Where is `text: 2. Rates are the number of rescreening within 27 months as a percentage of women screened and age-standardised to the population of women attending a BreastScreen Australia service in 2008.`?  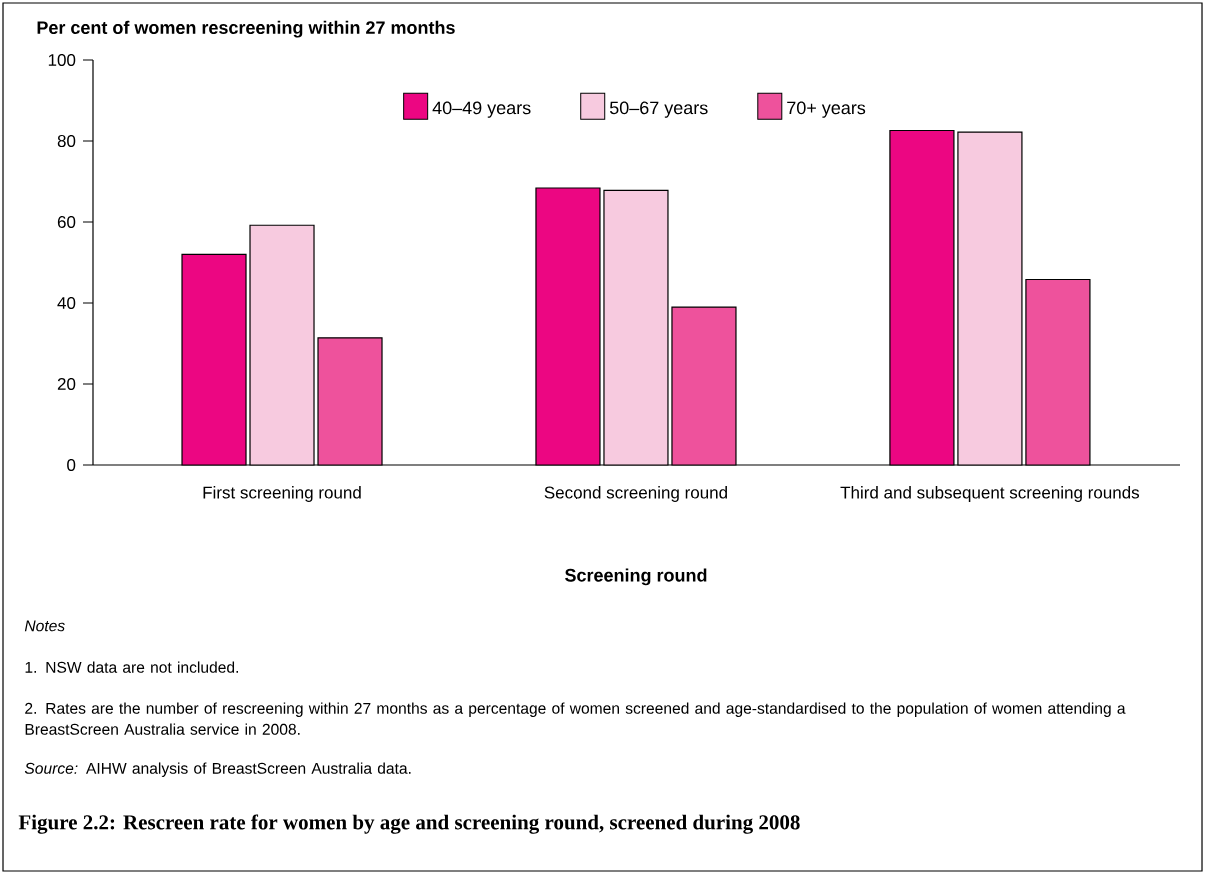 text: 2. Rates are the number of rescreening within 27 months as a percentage of women screened and age-standardised to the population of women attending a BreastScreen Australia service in 2008. is located at coordinates (575, 718).